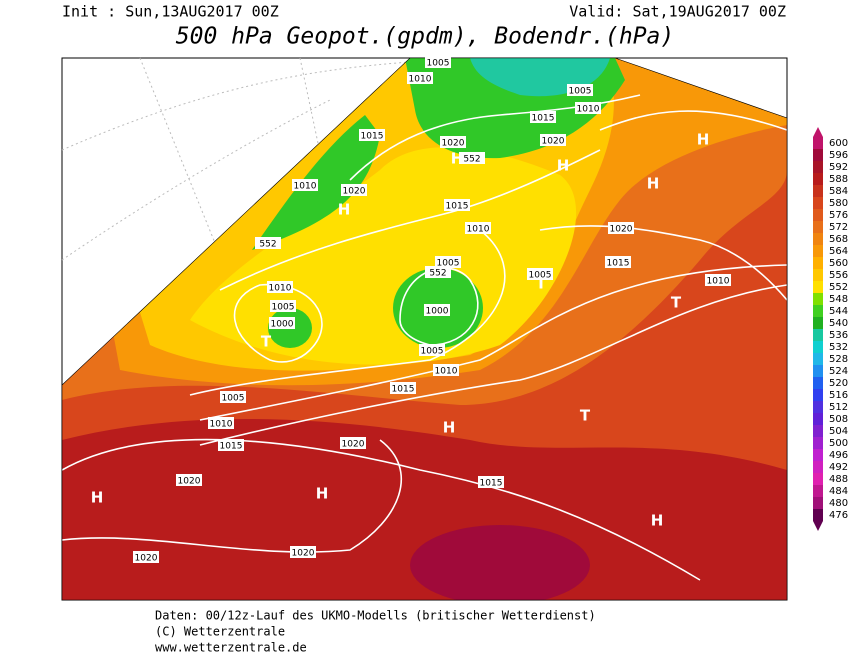 The height and width of the screenshot is (657, 850). Describe the element at coordinates (838, 191) in the screenshot. I see `colorbar-label: 584` at that location.